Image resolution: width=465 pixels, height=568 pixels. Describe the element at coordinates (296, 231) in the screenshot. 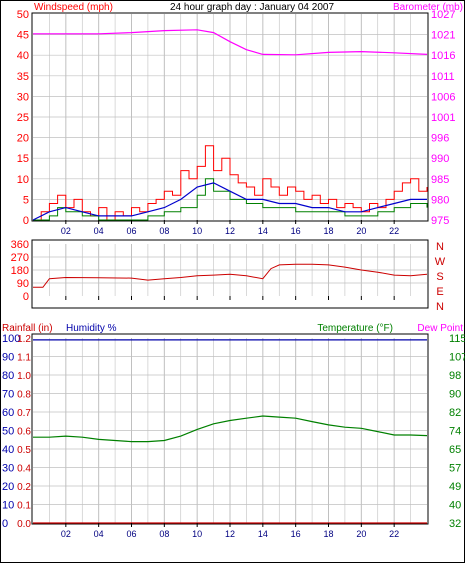

I see `wind-panel-x-tick-label: 16` at that location.